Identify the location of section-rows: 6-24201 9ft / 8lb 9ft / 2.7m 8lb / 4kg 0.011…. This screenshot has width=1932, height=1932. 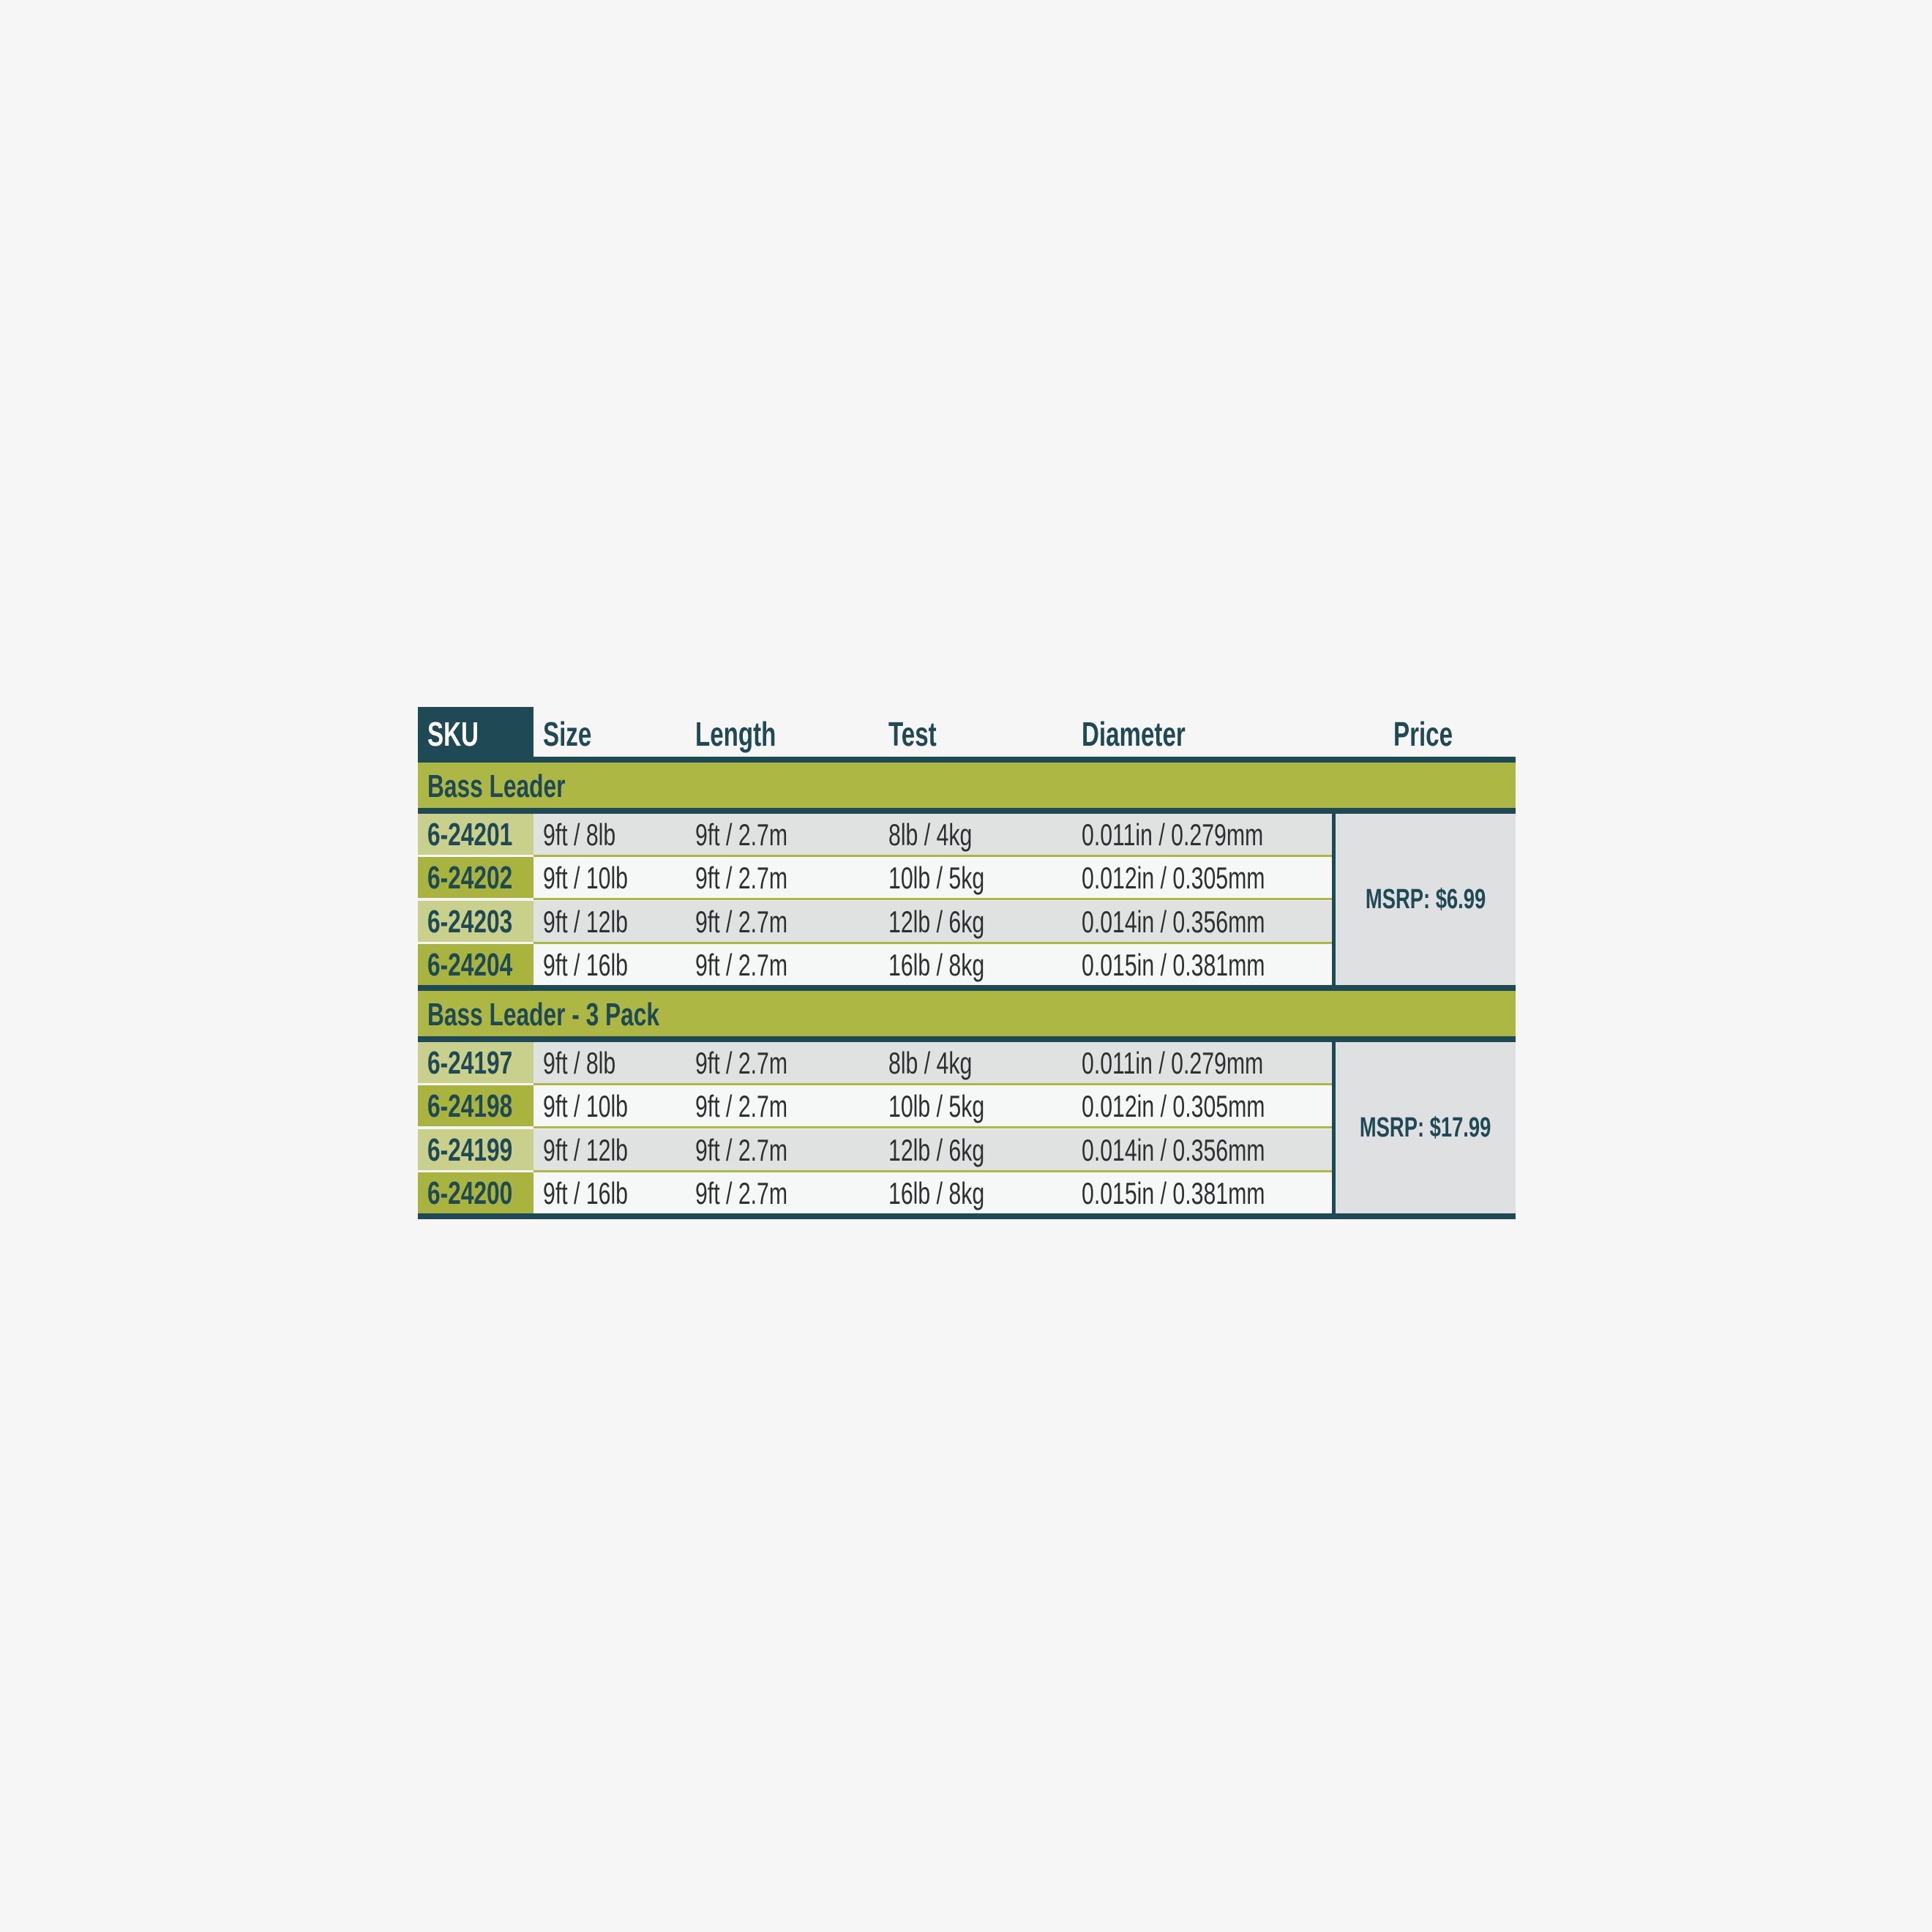
(967, 899).